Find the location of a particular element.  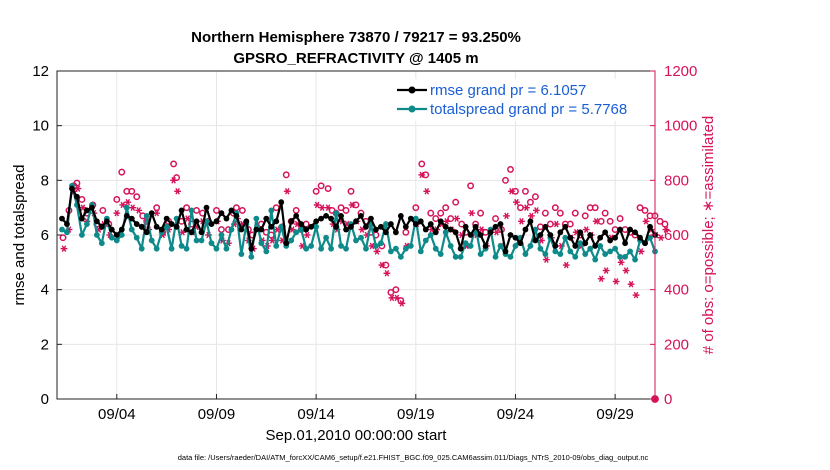

x-tick-label: 09/04 is located at coordinates (117, 414).